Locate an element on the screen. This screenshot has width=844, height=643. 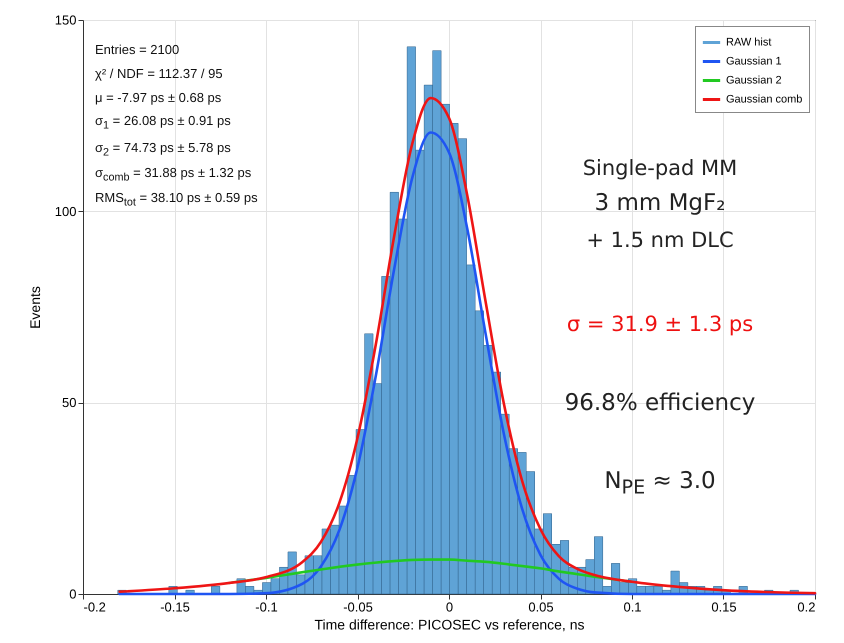
x-tick-label: 0.15 is located at coordinates (724, 607).